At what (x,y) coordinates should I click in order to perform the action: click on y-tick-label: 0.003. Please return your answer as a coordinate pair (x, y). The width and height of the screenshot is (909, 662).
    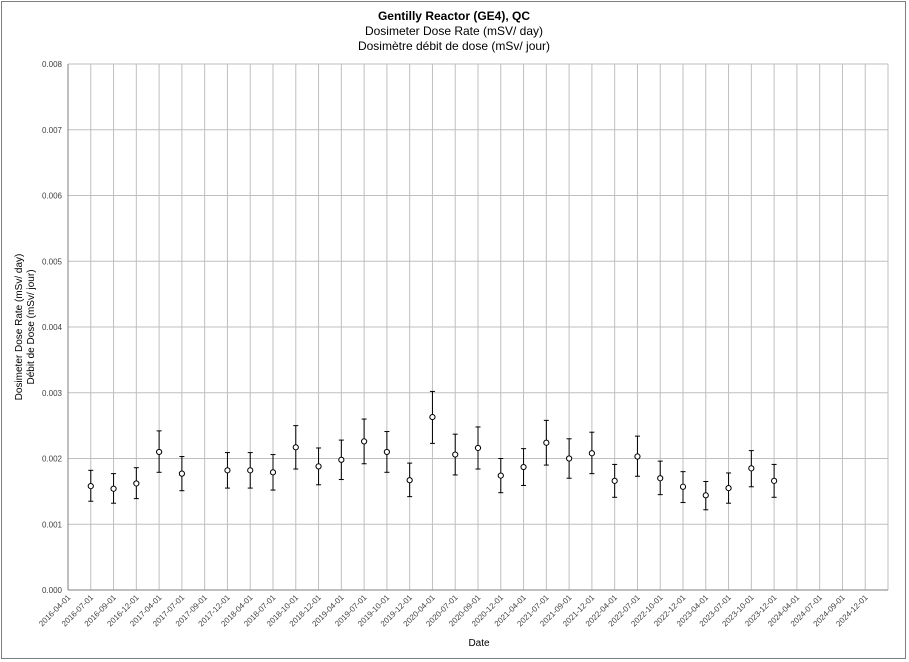
    Looking at the image, I should click on (52, 393).